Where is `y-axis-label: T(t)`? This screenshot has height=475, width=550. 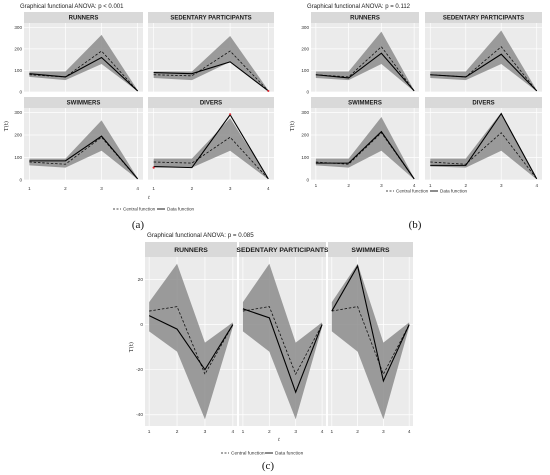
y-axis-label: T(t) is located at coordinates (6, 126).